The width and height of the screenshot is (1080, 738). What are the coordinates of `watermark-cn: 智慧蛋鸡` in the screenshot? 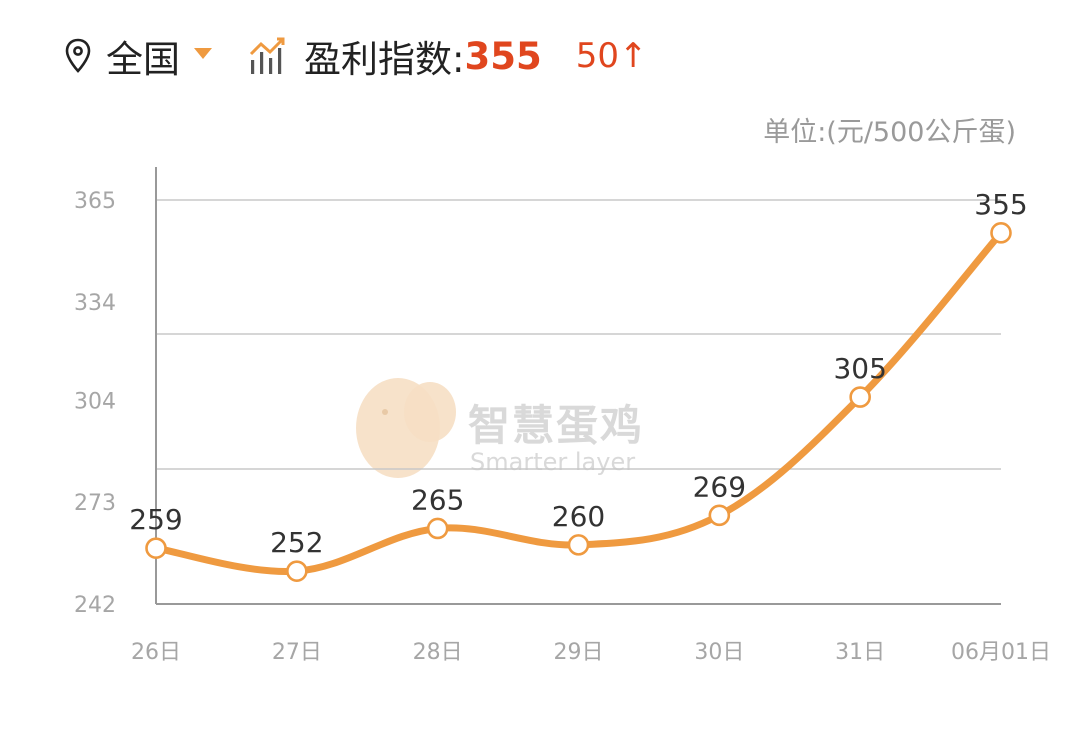 It's located at (556, 425).